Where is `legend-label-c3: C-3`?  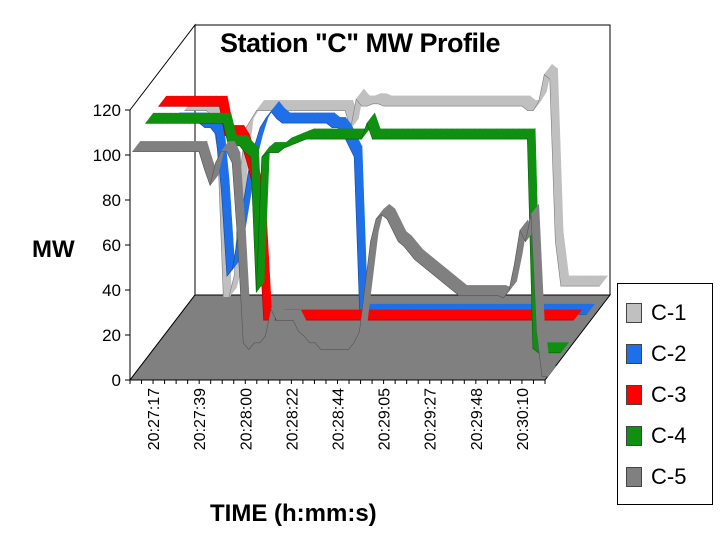 legend-label-c3: C-3 is located at coordinates (669, 394).